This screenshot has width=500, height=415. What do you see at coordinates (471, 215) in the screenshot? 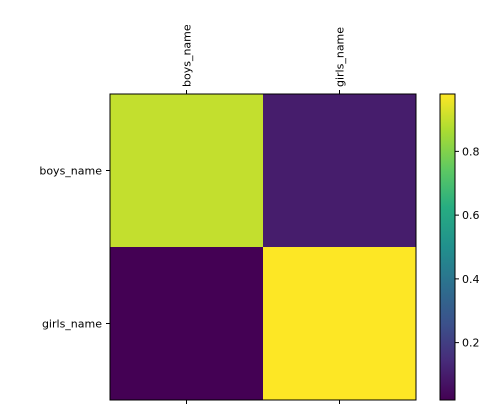
I see `colorbar-tick-label: 0.6` at bounding box center [471, 215].